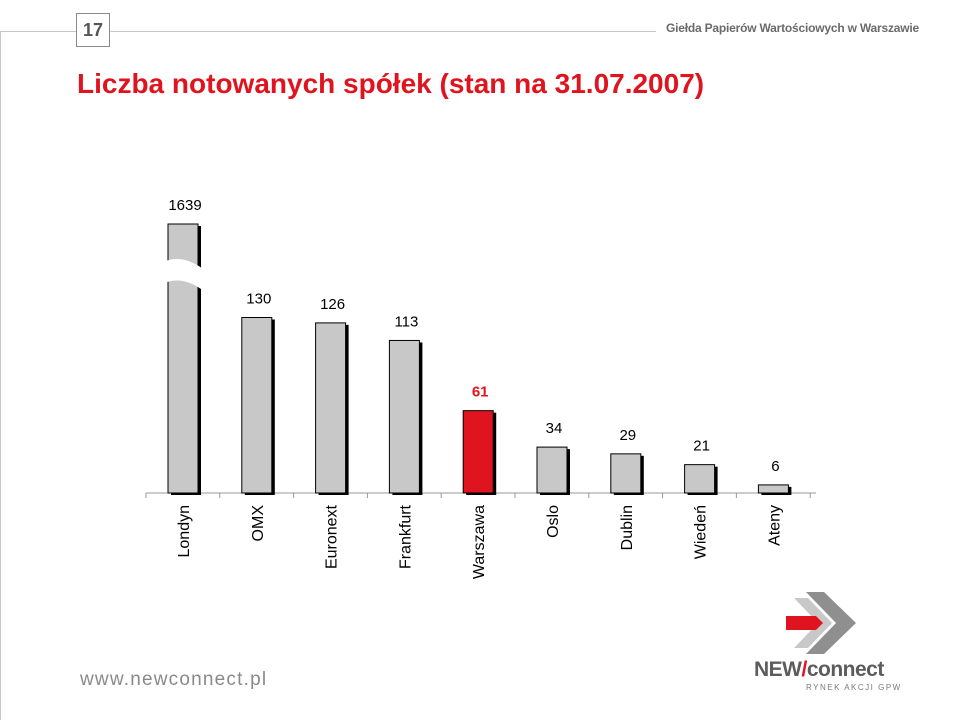 This screenshot has width=960, height=720. What do you see at coordinates (406, 321) in the screenshot?
I see `data-label: 113` at bounding box center [406, 321].